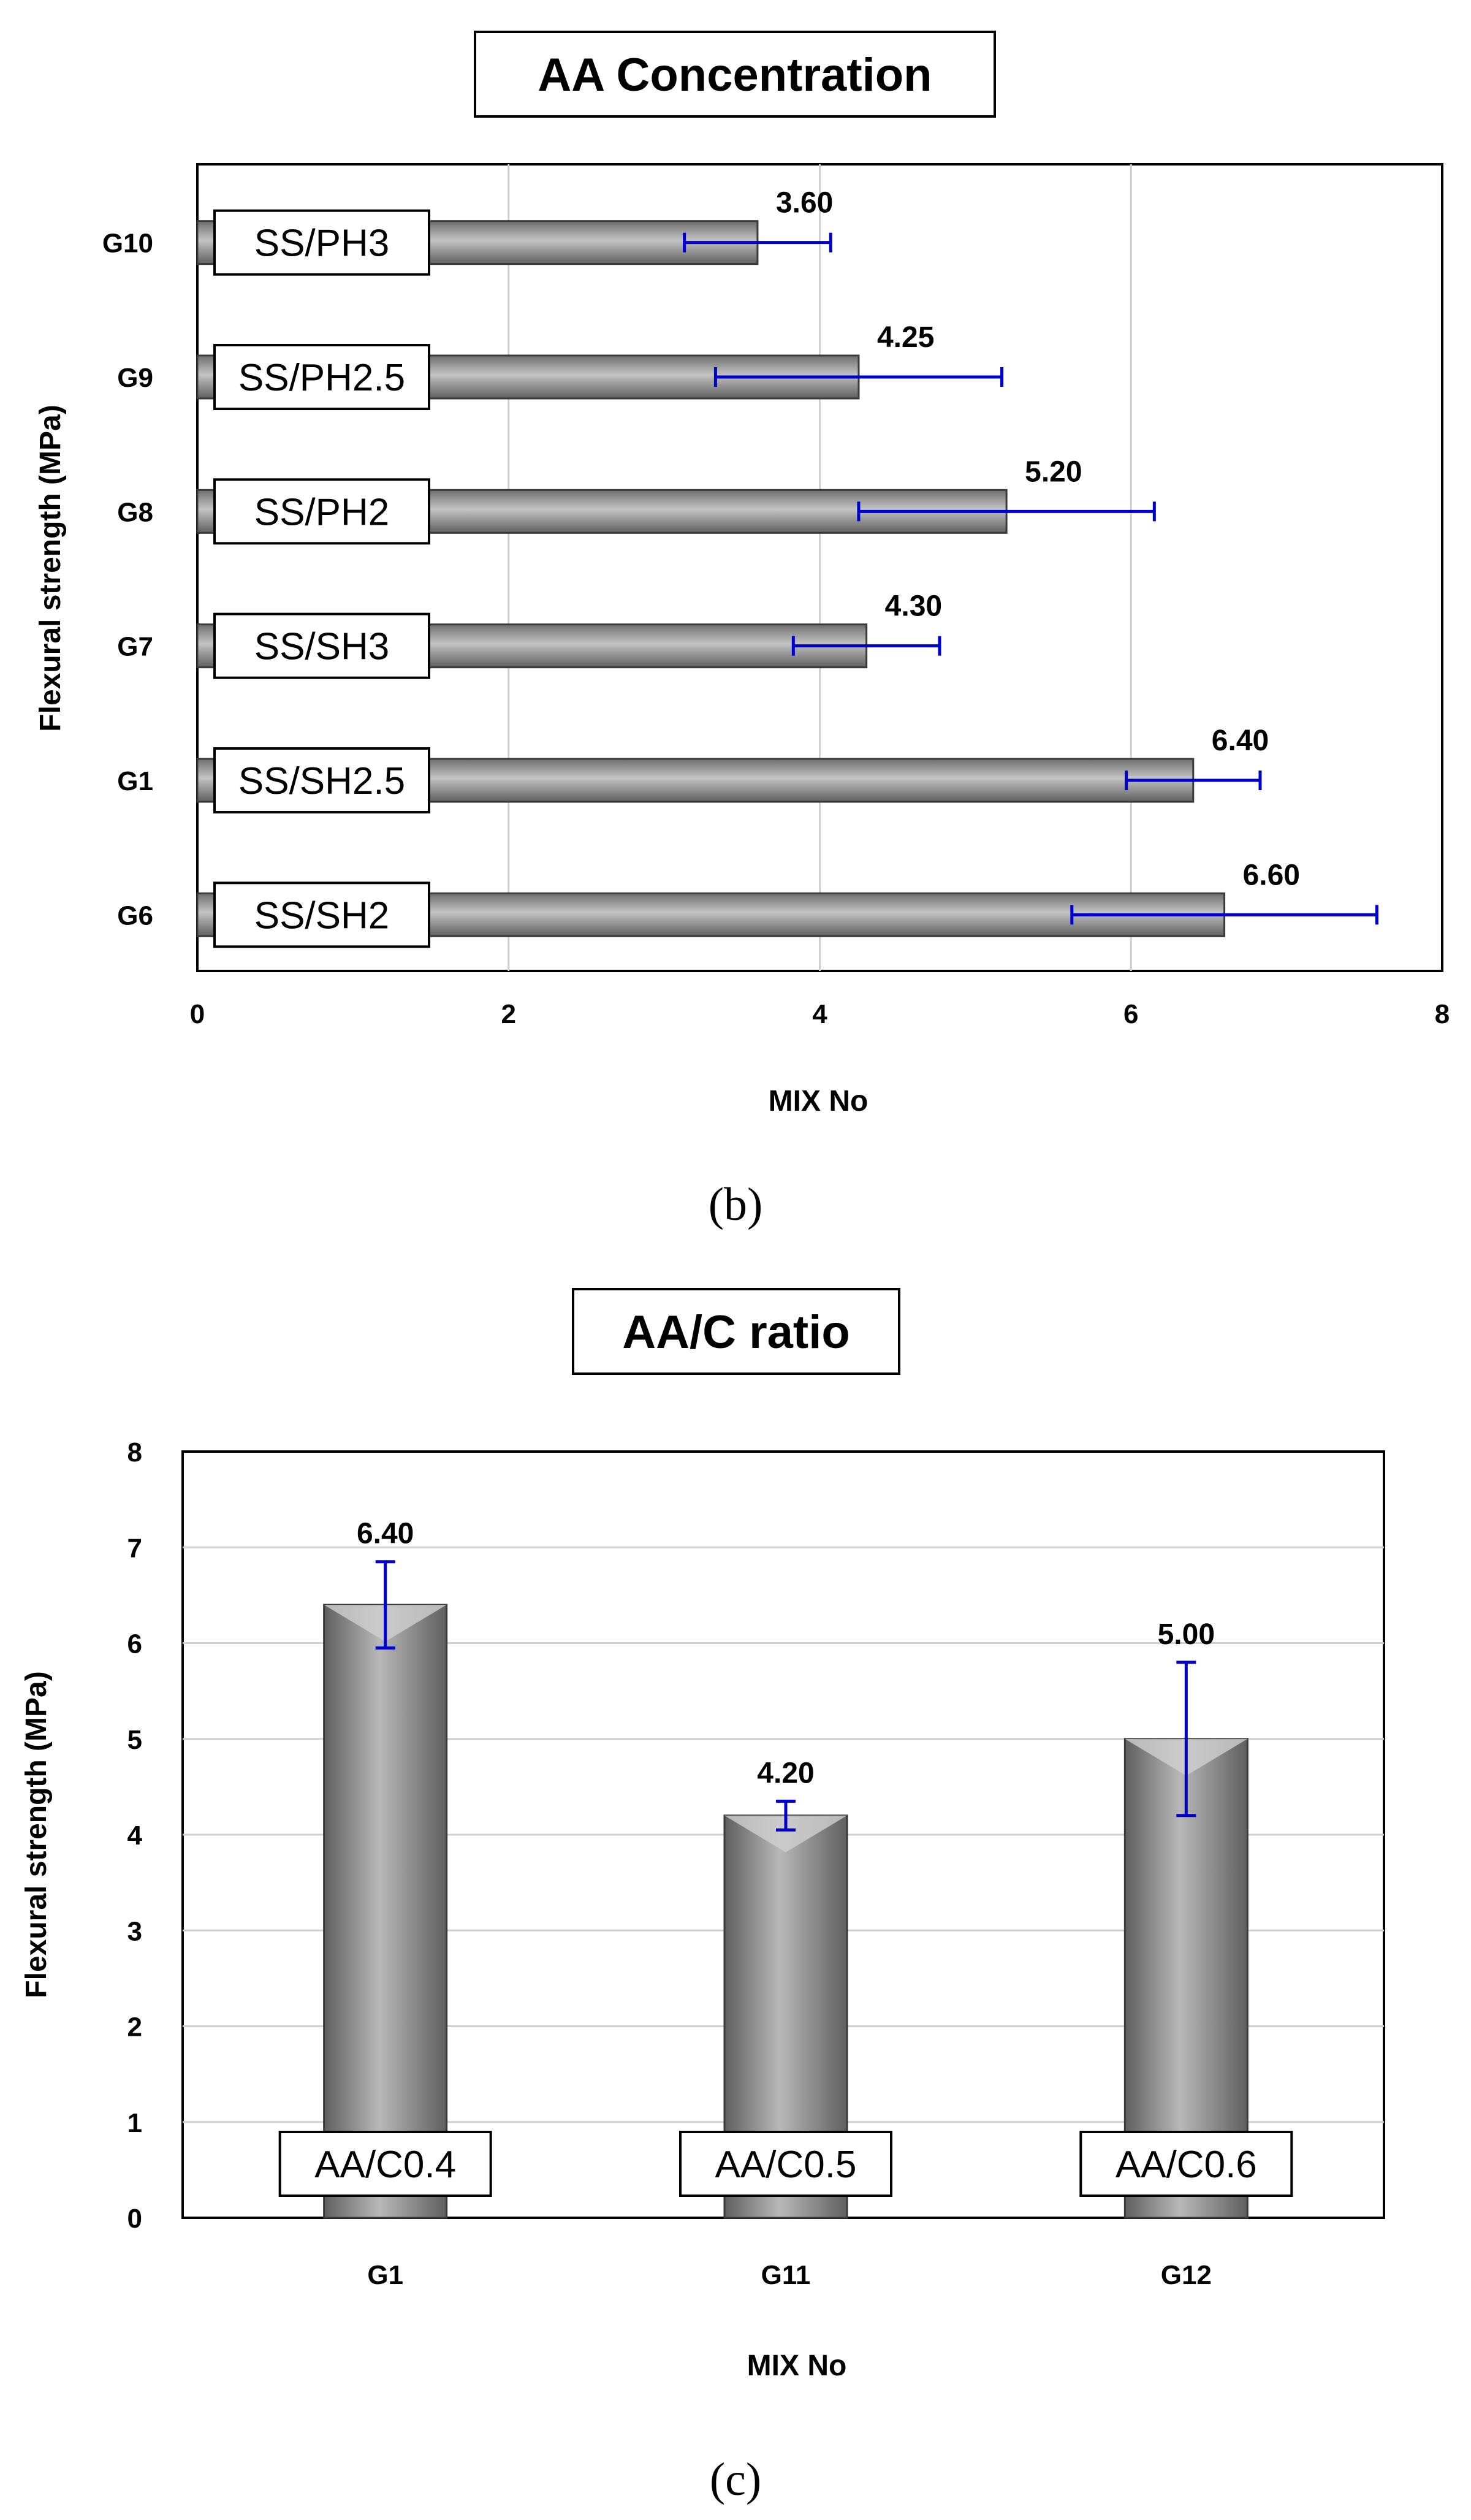  What do you see at coordinates (797, 2366) in the screenshot?
I see `chart-c-x-axis-title: MIX No` at bounding box center [797, 2366].